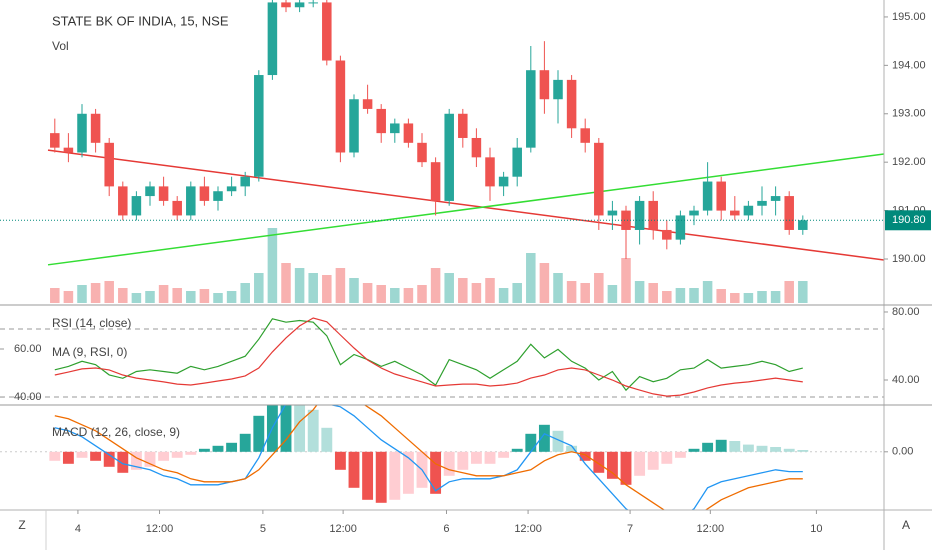 The height and width of the screenshot is (550, 932). I want to click on indicator-line, so click(428, 355).